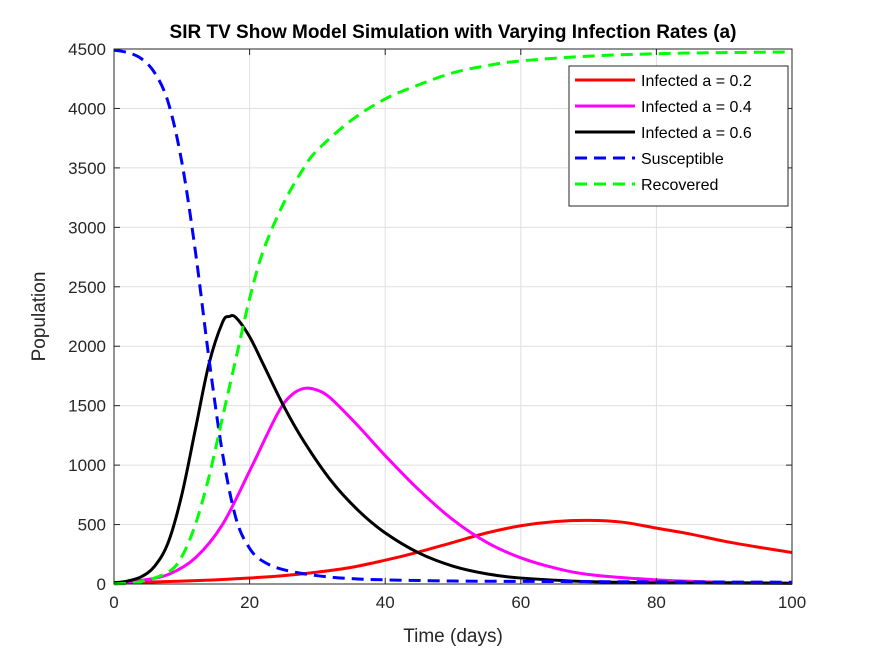 This screenshot has height=656, width=875. What do you see at coordinates (87, 168) in the screenshot?
I see `y-tick-label: 3500` at bounding box center [87, 168].